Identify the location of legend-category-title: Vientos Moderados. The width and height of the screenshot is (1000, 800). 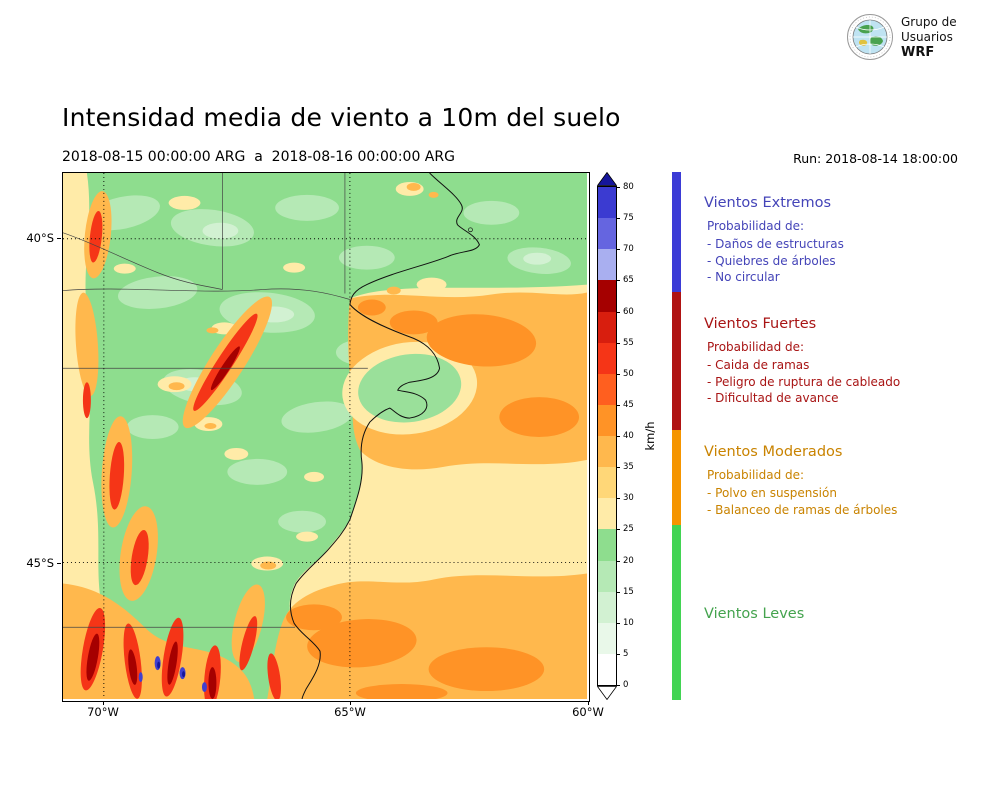
(773, 452).